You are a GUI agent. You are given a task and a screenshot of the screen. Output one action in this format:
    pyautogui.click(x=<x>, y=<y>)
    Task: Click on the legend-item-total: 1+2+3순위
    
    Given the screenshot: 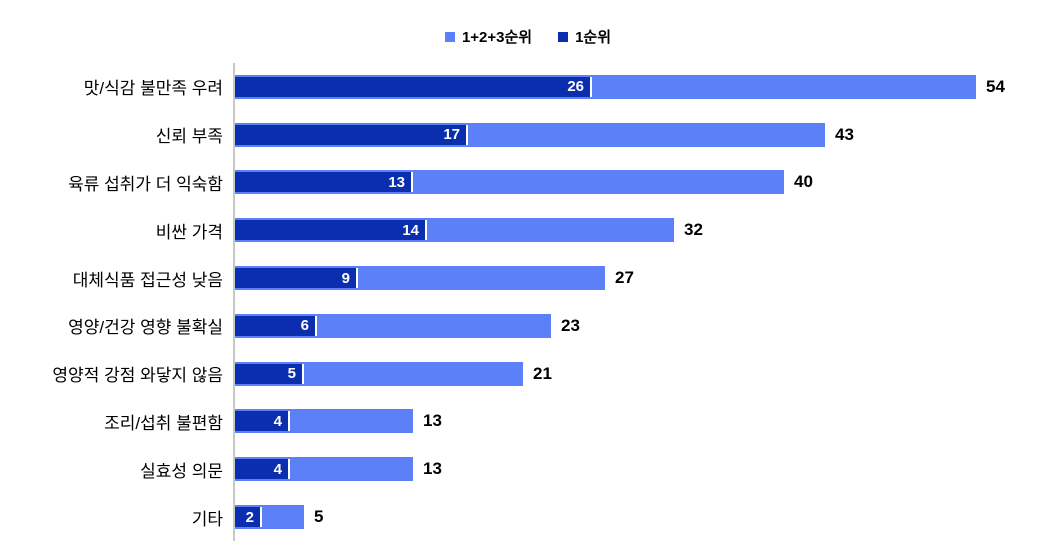 What is the action you would take?
    pyautogui.click(x=488, y=36)
    